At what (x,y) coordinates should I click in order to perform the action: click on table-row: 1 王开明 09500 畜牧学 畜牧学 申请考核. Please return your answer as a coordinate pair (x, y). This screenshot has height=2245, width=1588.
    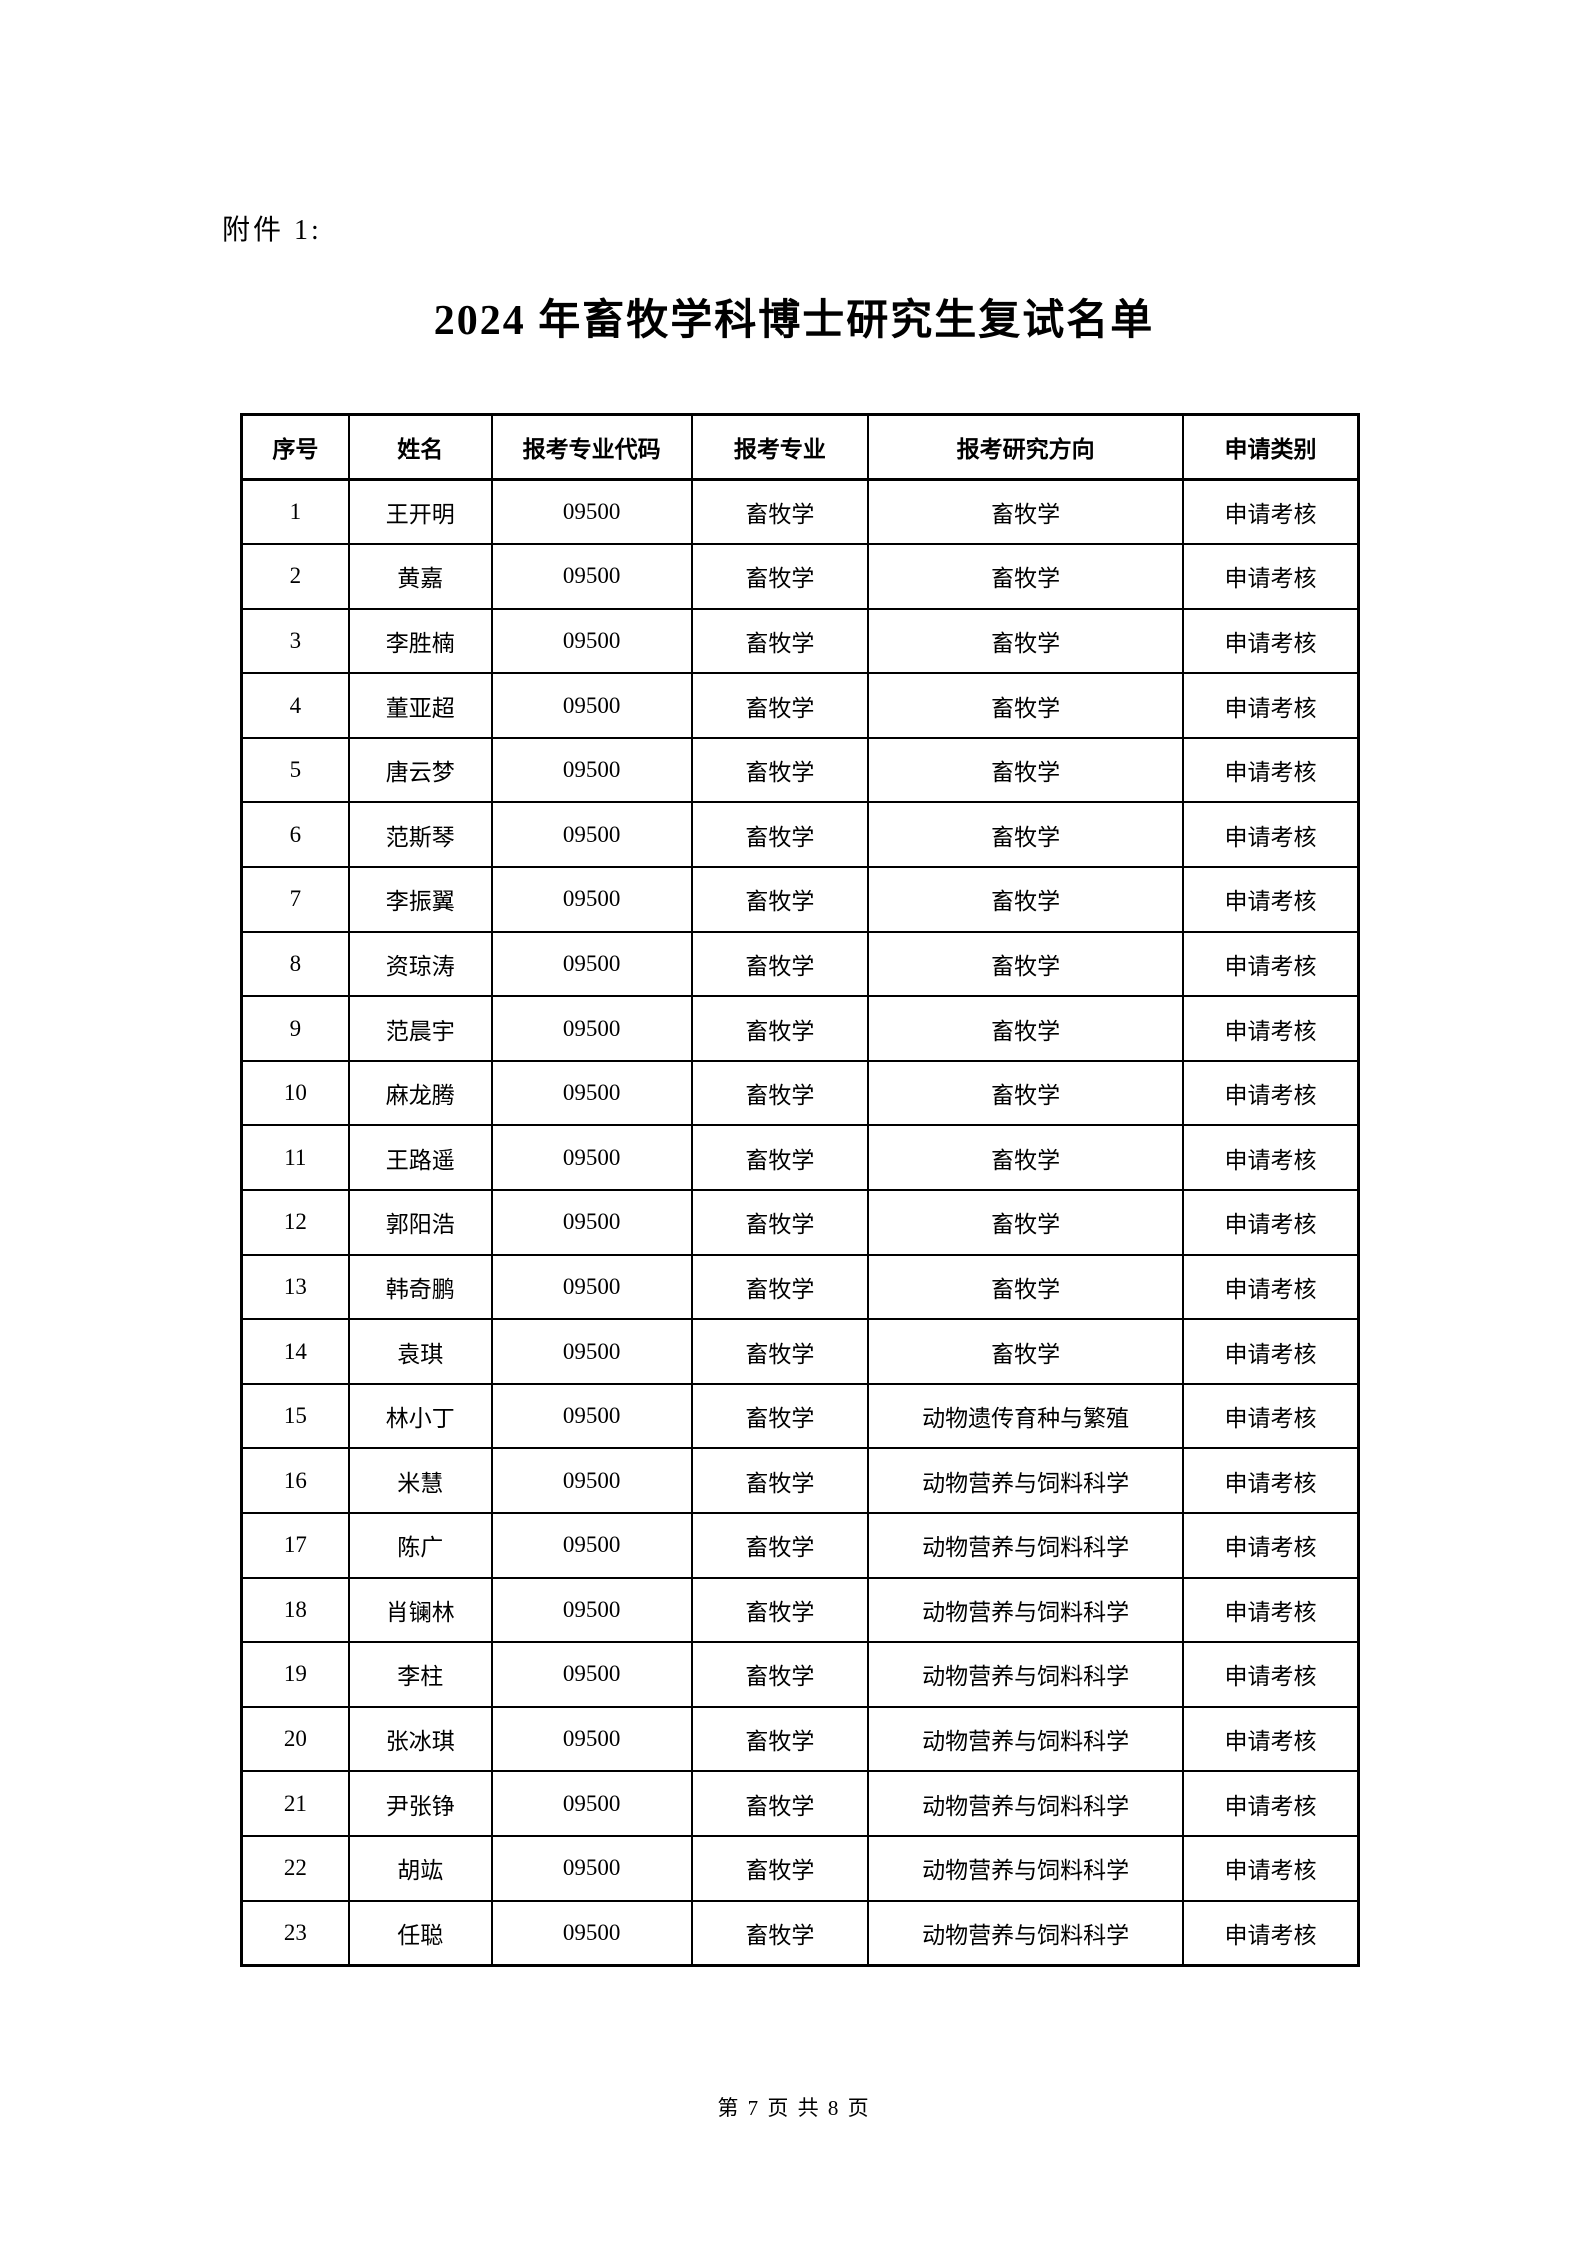
    Looking at the image, I should click on (800, 512).